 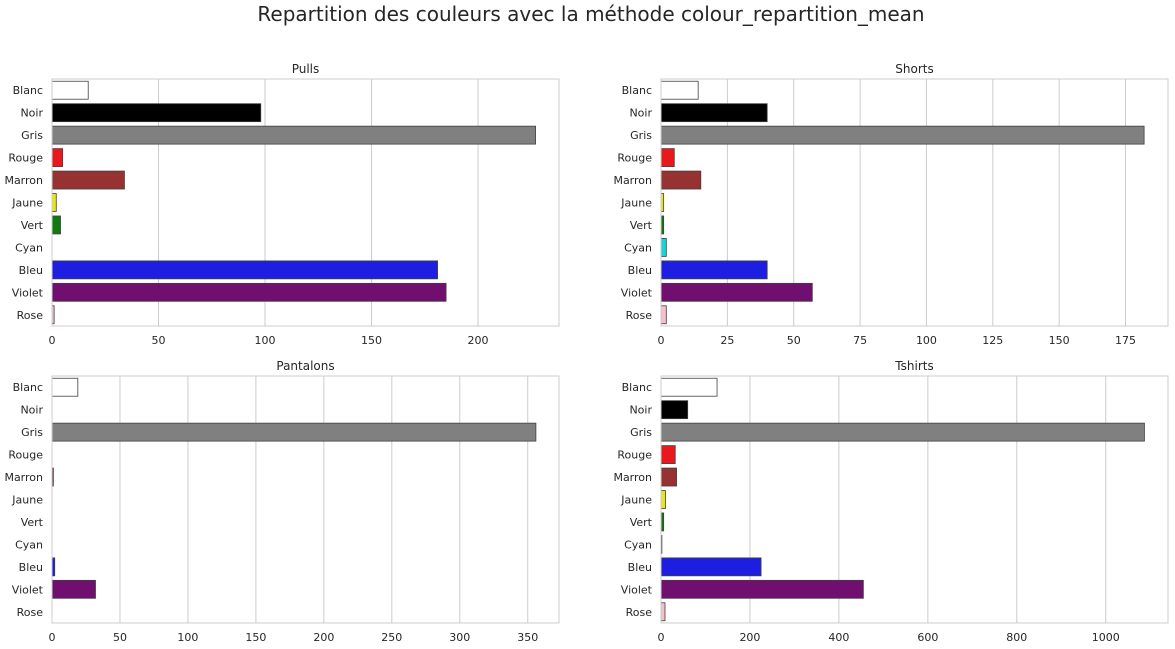 I want to click on xtick-label-pulls-100: 100, so click(x=265, y=340).